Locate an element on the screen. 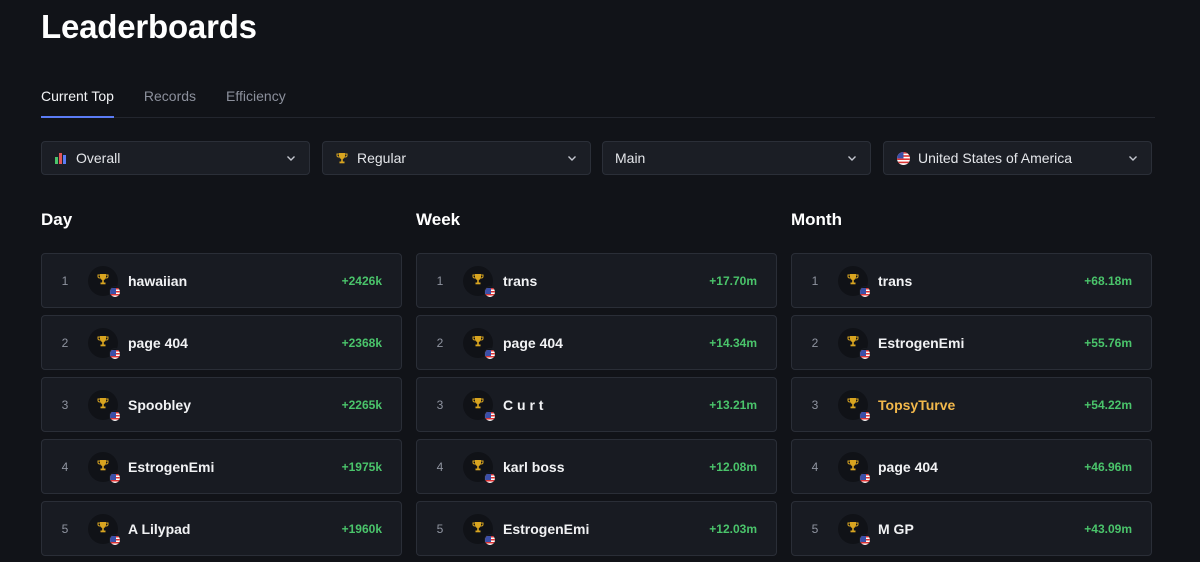 Image resolution: width=1200 pixels, height=562 pixels. country-dropdown: United States of America is located at coordinates (1017, 158).